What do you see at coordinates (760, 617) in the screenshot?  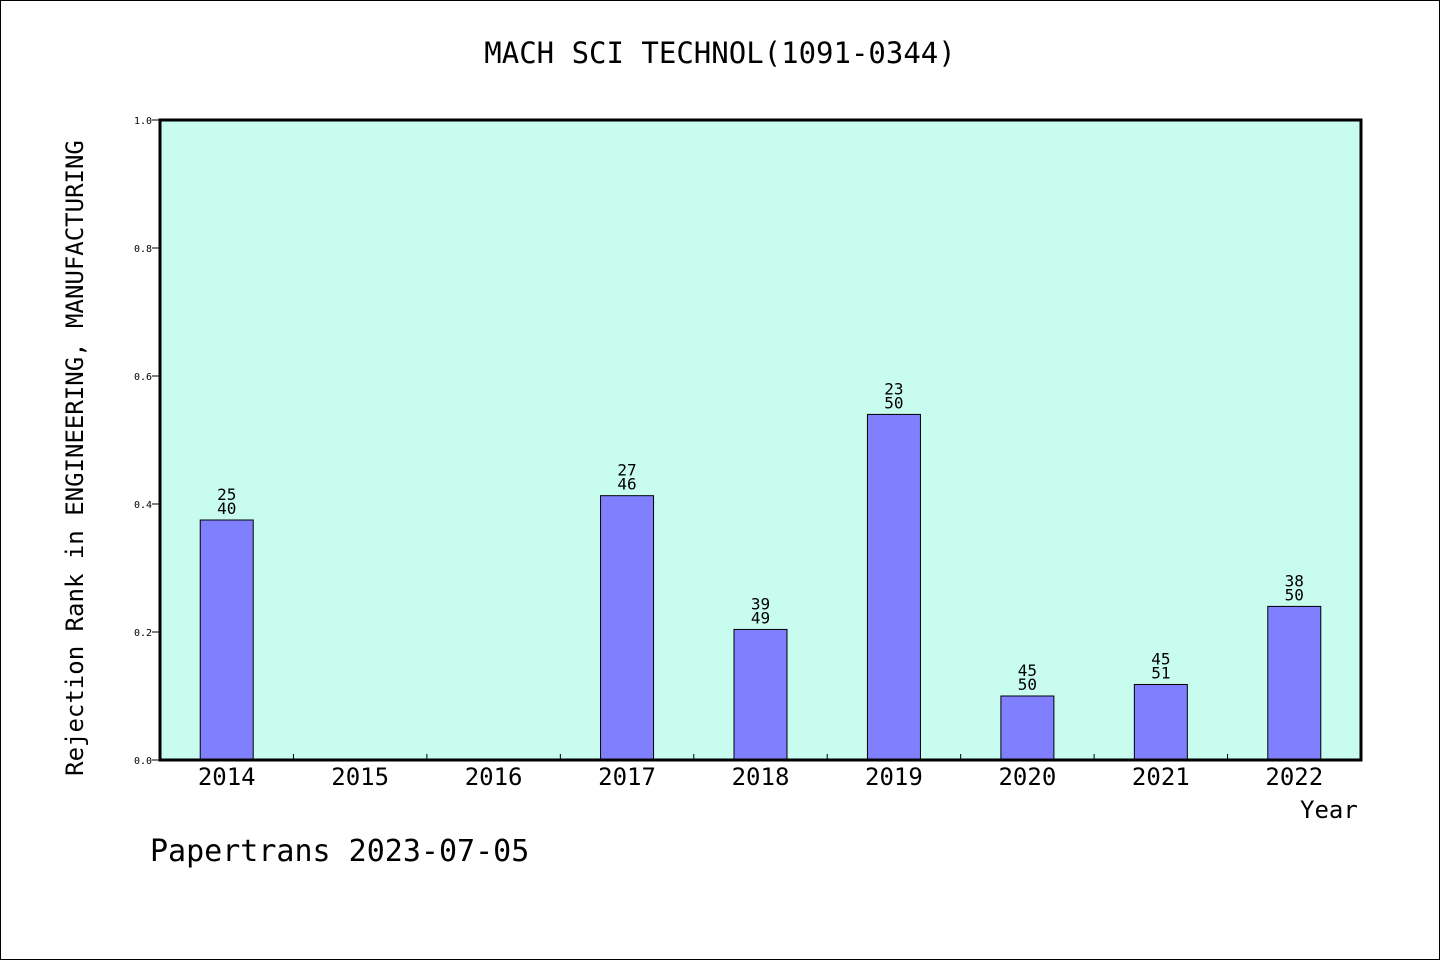 I see `bar-total-label: 49` at bounding box center [760, 617].